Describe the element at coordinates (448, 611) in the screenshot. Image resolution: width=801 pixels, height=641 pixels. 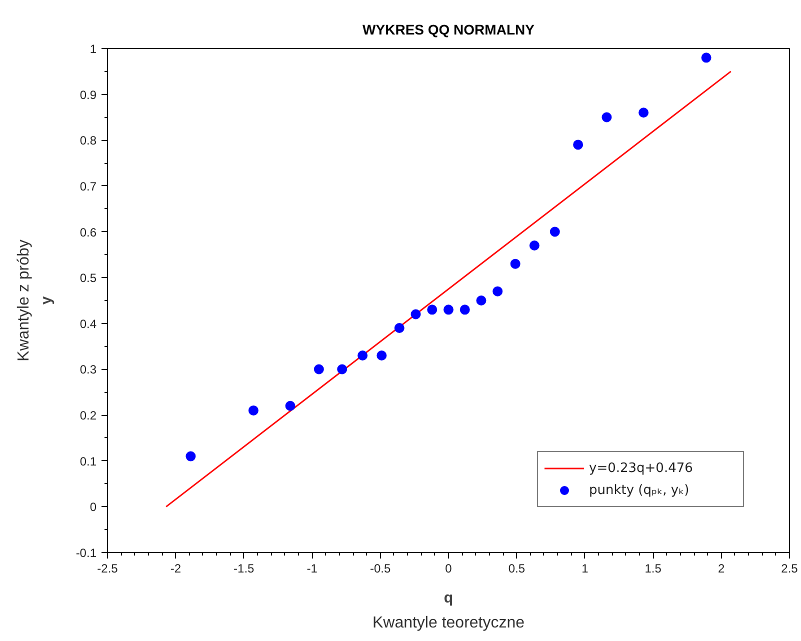
I see `text: q Kwantyle teoretyczne` at that location.